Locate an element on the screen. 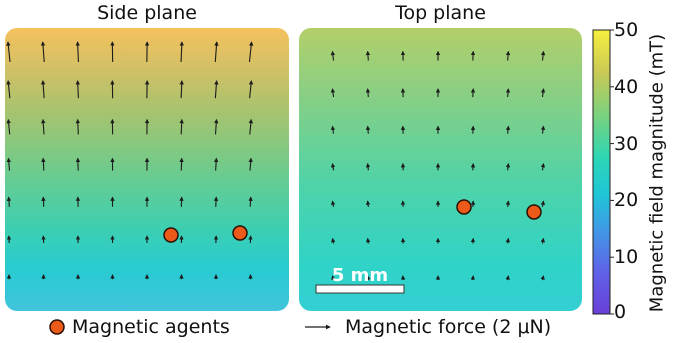  colorbar-tick-label: 40 is located at coordinates (626, 87).